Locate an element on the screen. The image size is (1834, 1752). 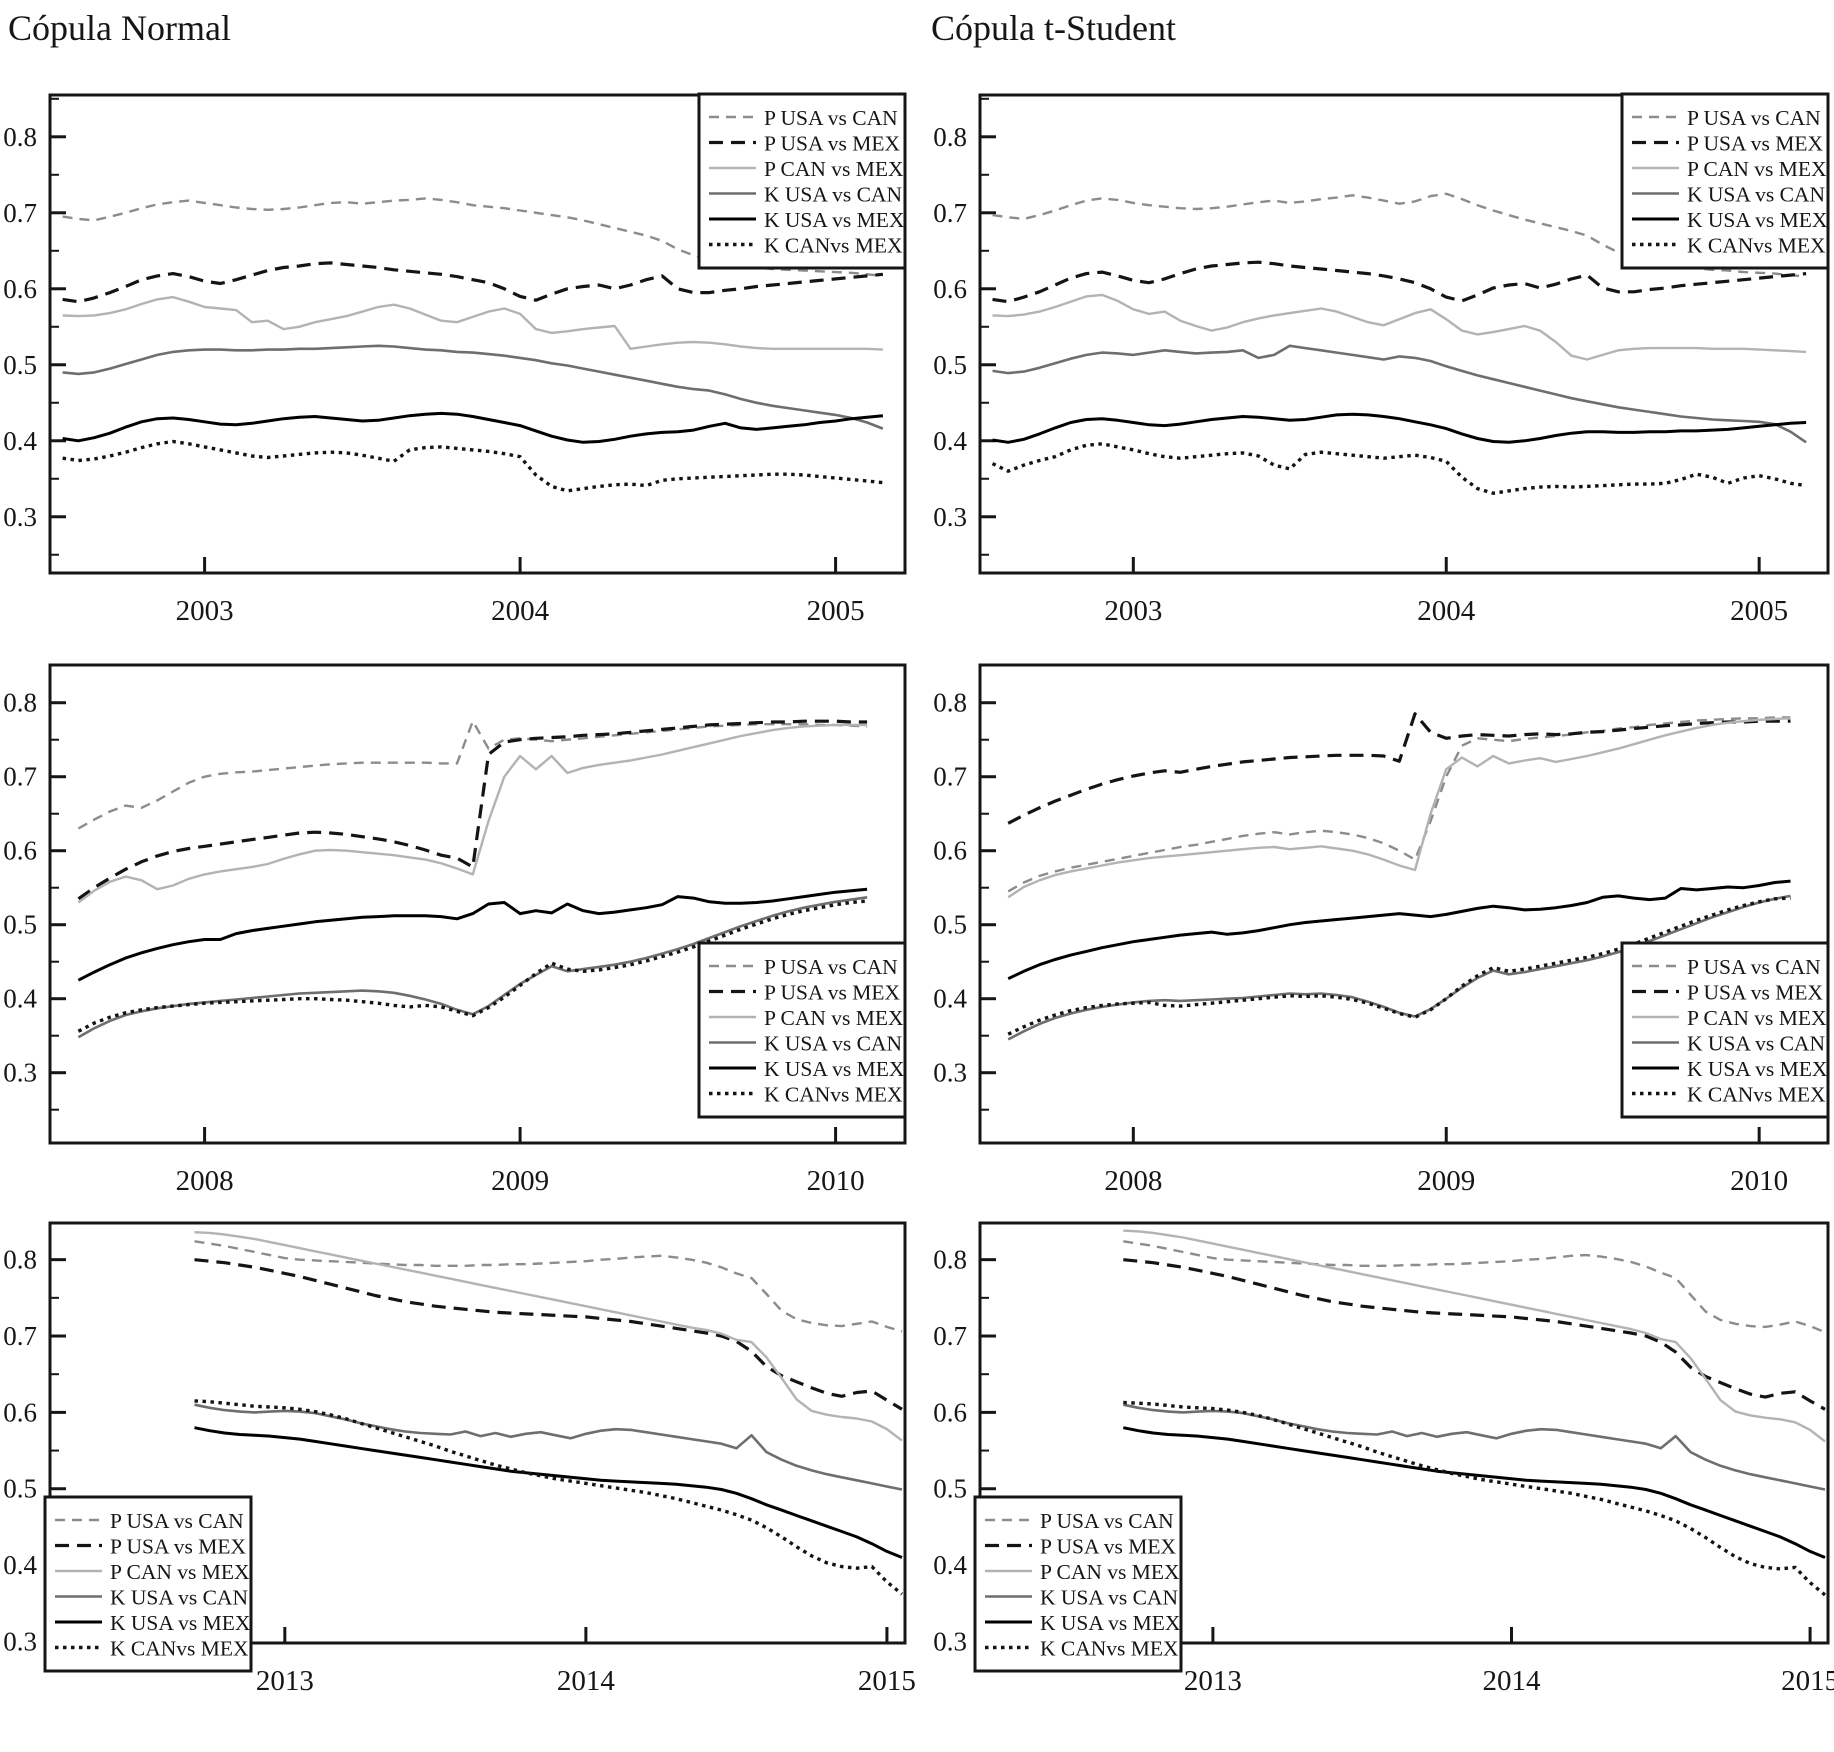
x-tick-label: 2013 is located at coordinates (285, 1681).